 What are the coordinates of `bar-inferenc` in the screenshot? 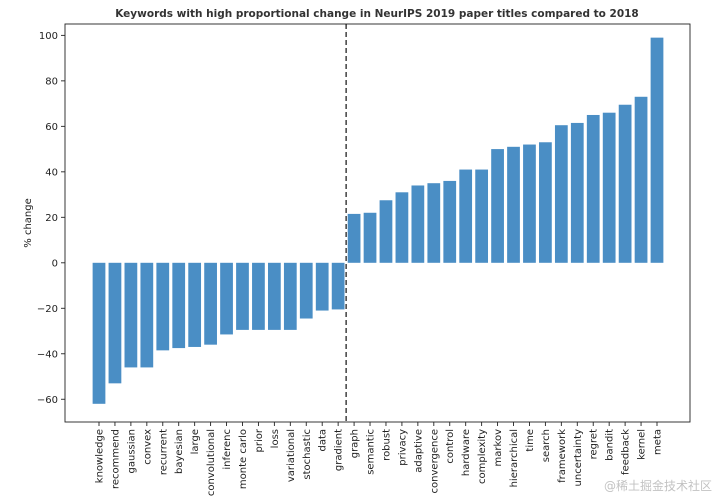 It's located at (226, 298).